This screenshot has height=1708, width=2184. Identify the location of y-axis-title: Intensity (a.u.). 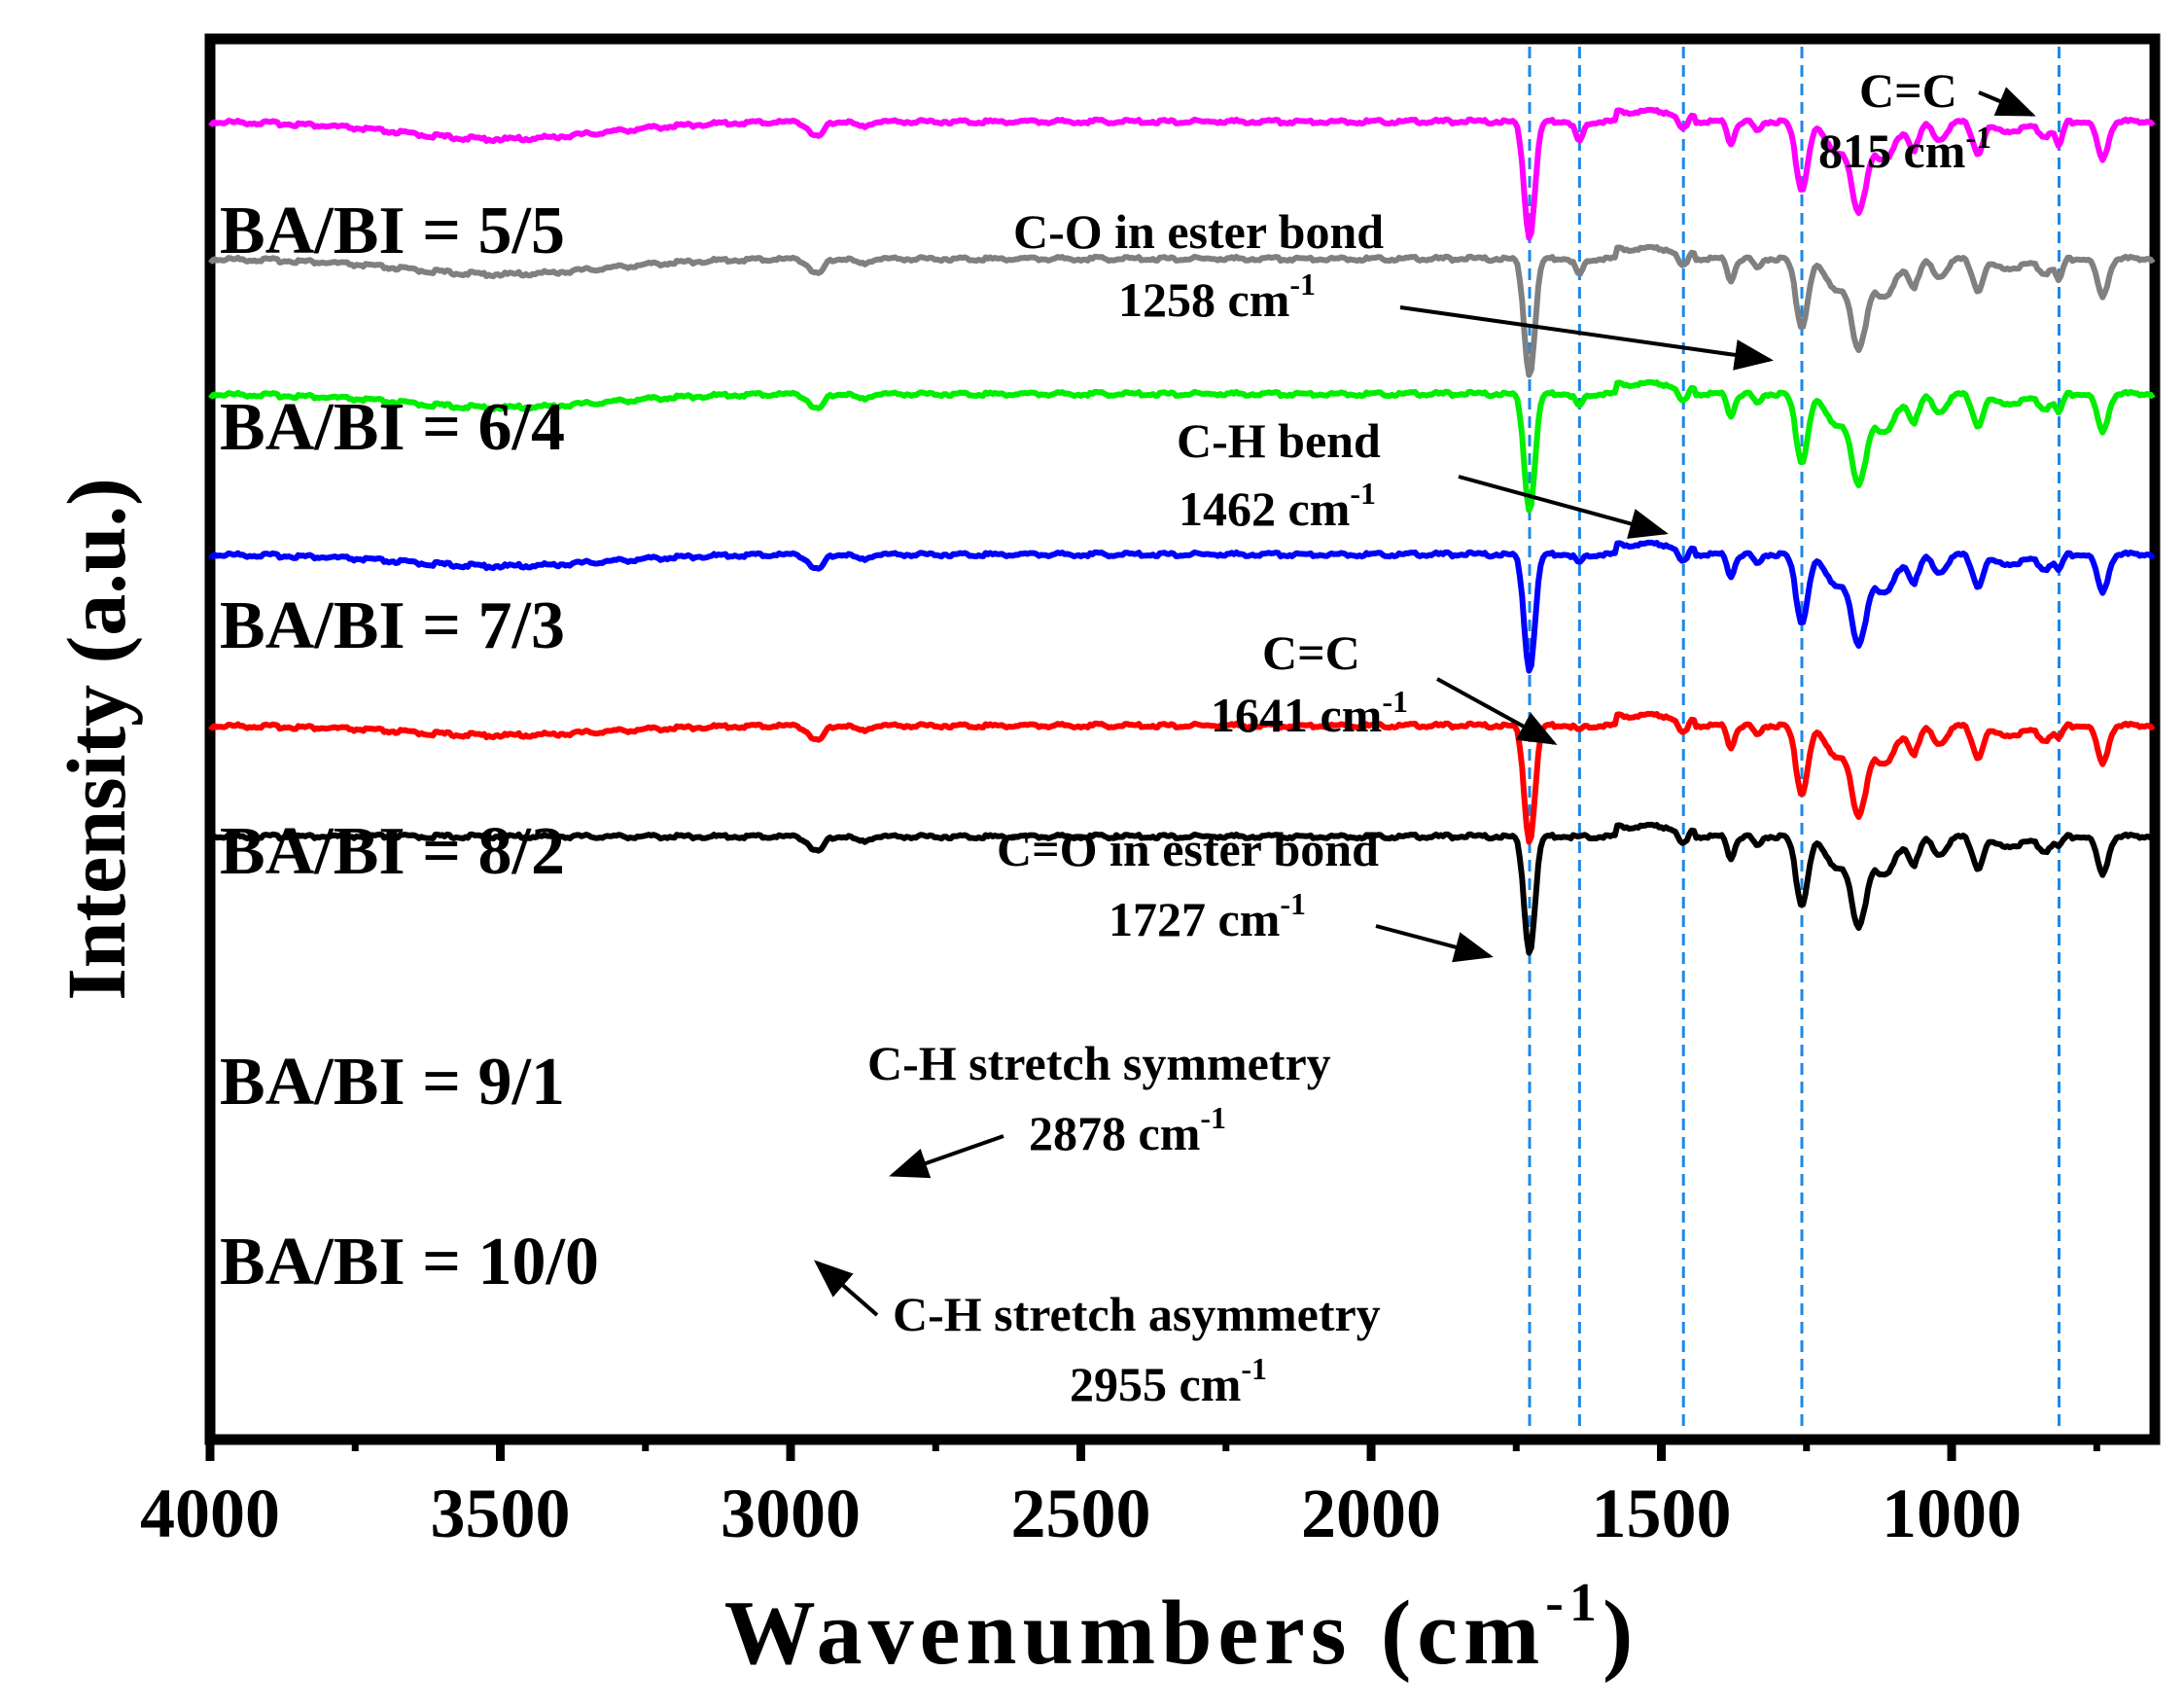
(96, 739).